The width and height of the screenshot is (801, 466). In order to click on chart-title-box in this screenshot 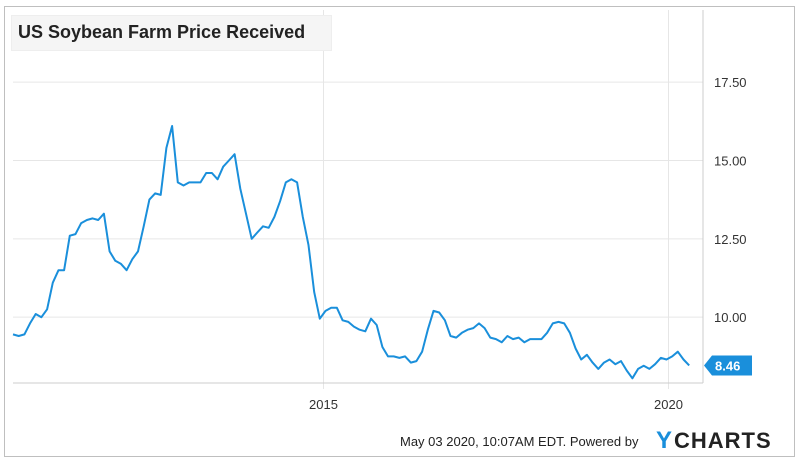, I will do `click(171, 33)`.